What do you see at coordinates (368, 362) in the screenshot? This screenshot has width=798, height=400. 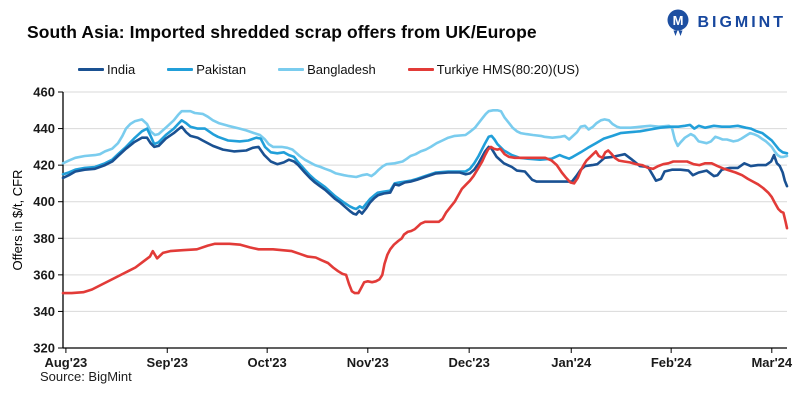 I see `x-tick-label: Nov'23` at bounding box center [368, 362].